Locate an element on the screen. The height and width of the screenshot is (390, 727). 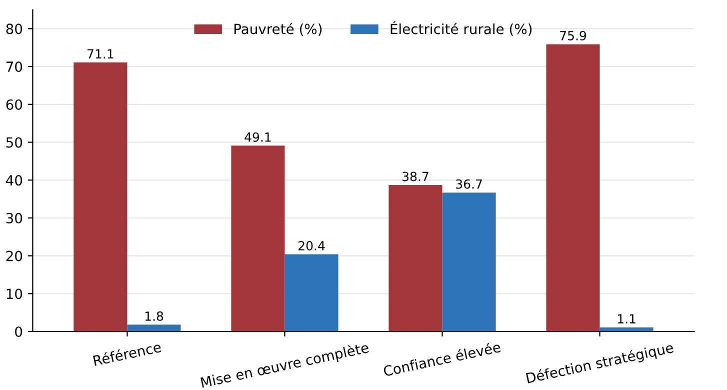
y-tick-label: 50 is located at coordinates (14, 142).